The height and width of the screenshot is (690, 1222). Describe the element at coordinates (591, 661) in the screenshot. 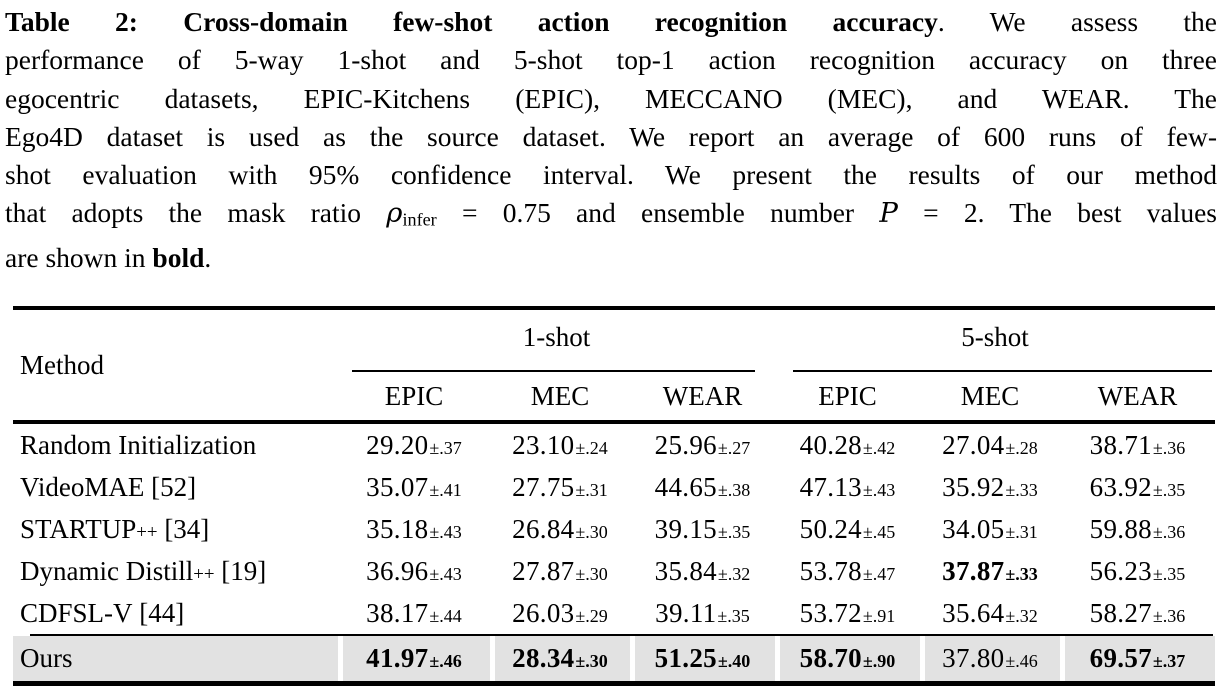

I see `confidence-interval: ±.30` at that location.